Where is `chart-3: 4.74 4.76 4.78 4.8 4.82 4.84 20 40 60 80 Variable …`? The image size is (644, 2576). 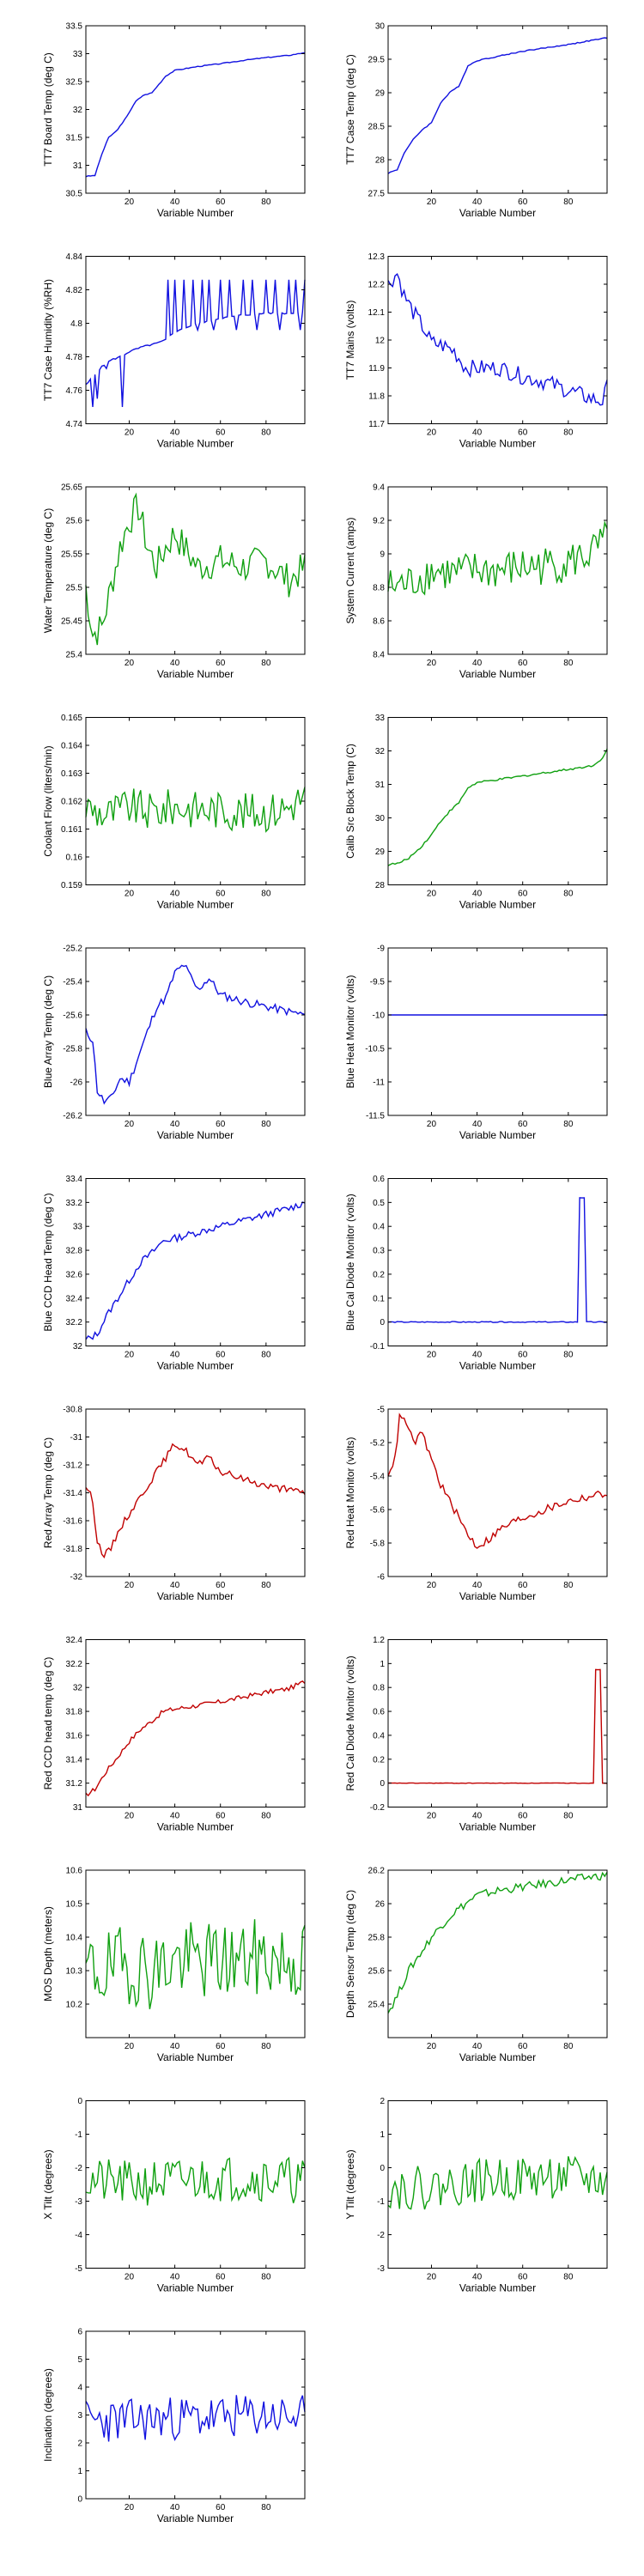
chart-3: 4.74 4.76 4.78 4.8 4.82 4.84 20 40 60 80 Variable … is located at coordinates (174, 351).